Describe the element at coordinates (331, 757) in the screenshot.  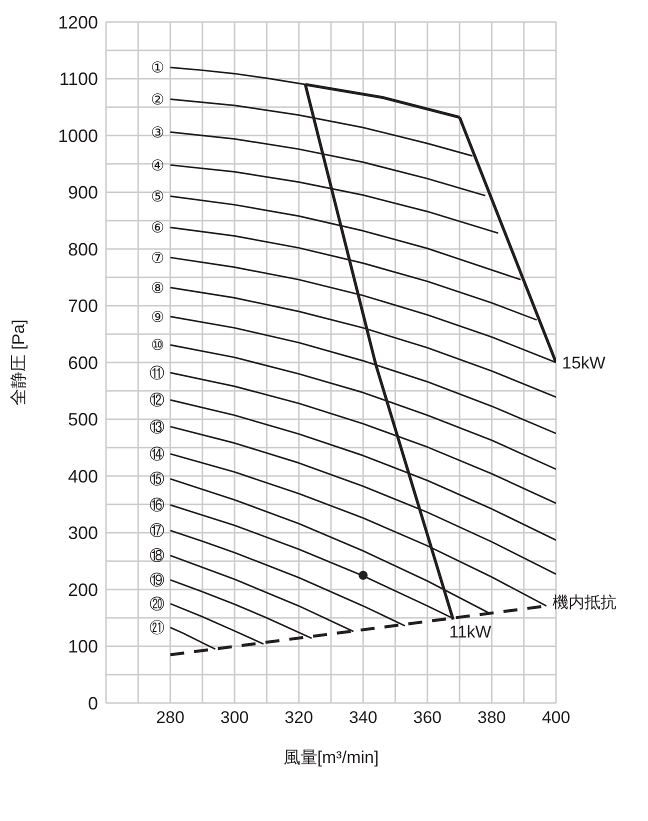
I see `x-axis-title: 風量[m³/min]` at that location.